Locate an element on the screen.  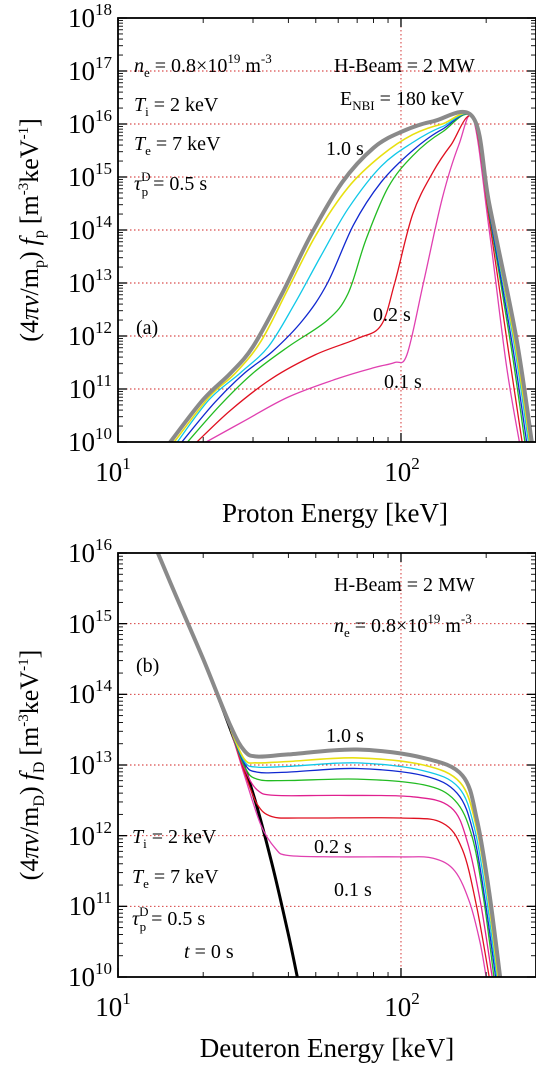
a-te-annotation: Te = 7 keV is located at coordinates (177, 145).